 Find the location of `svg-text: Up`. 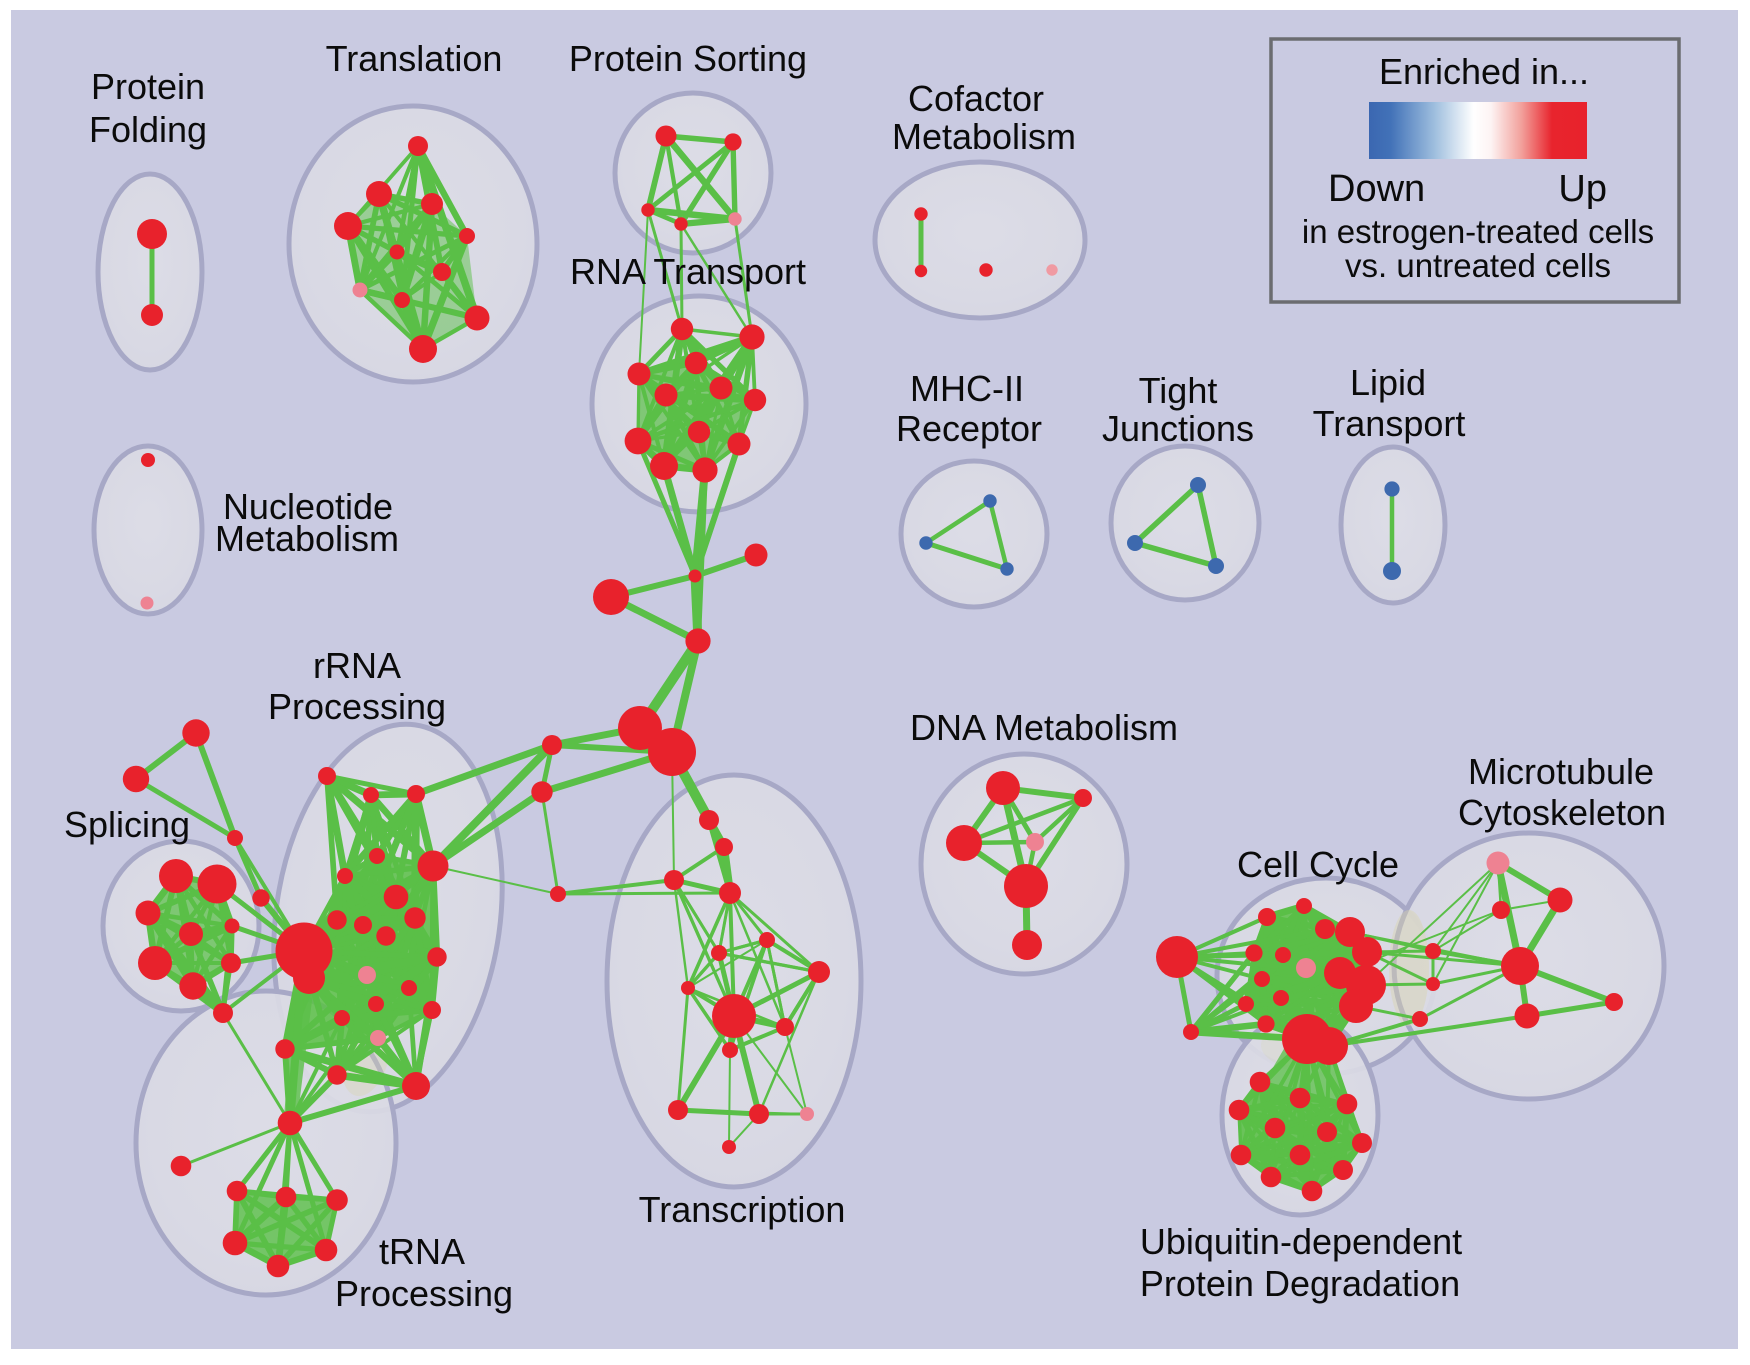

svg-text: Up is located at coordinates (1582, 189).